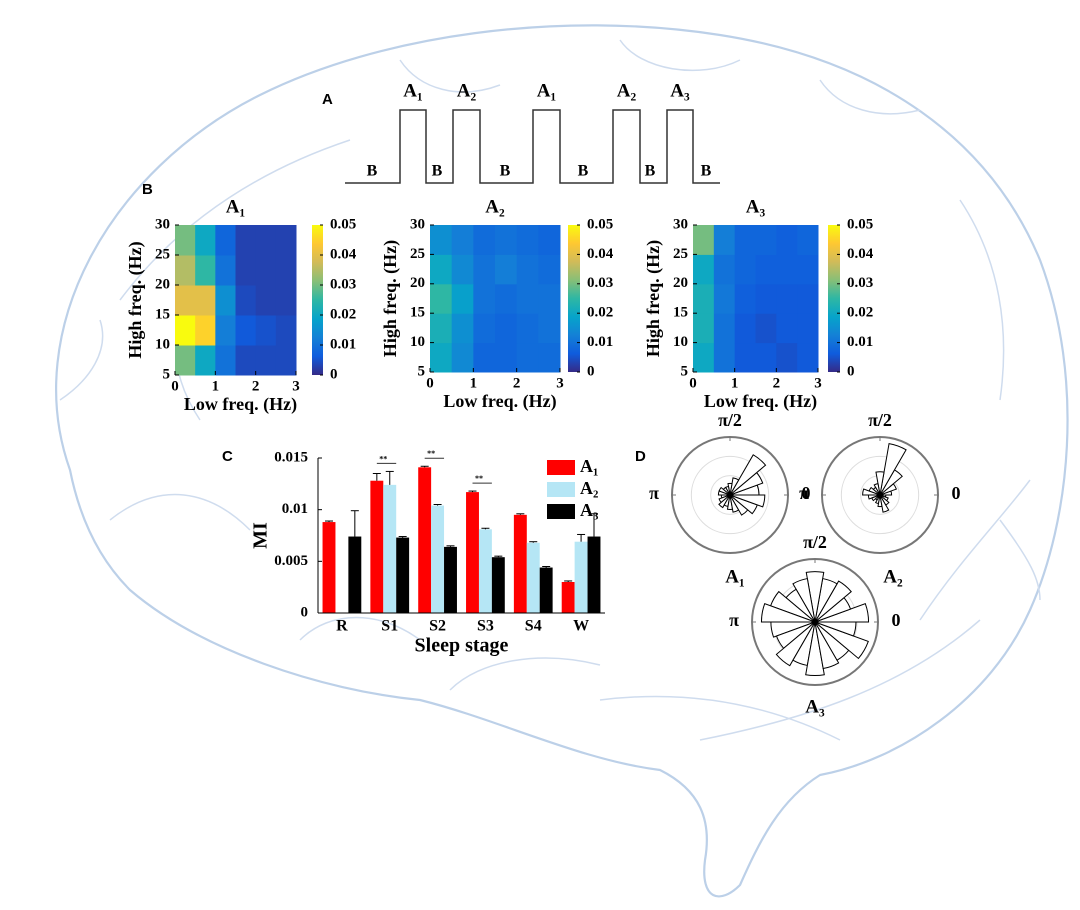 This screenshot has width=1080, height=910. I want to click on polar-grid-circle, so click(880, 495).